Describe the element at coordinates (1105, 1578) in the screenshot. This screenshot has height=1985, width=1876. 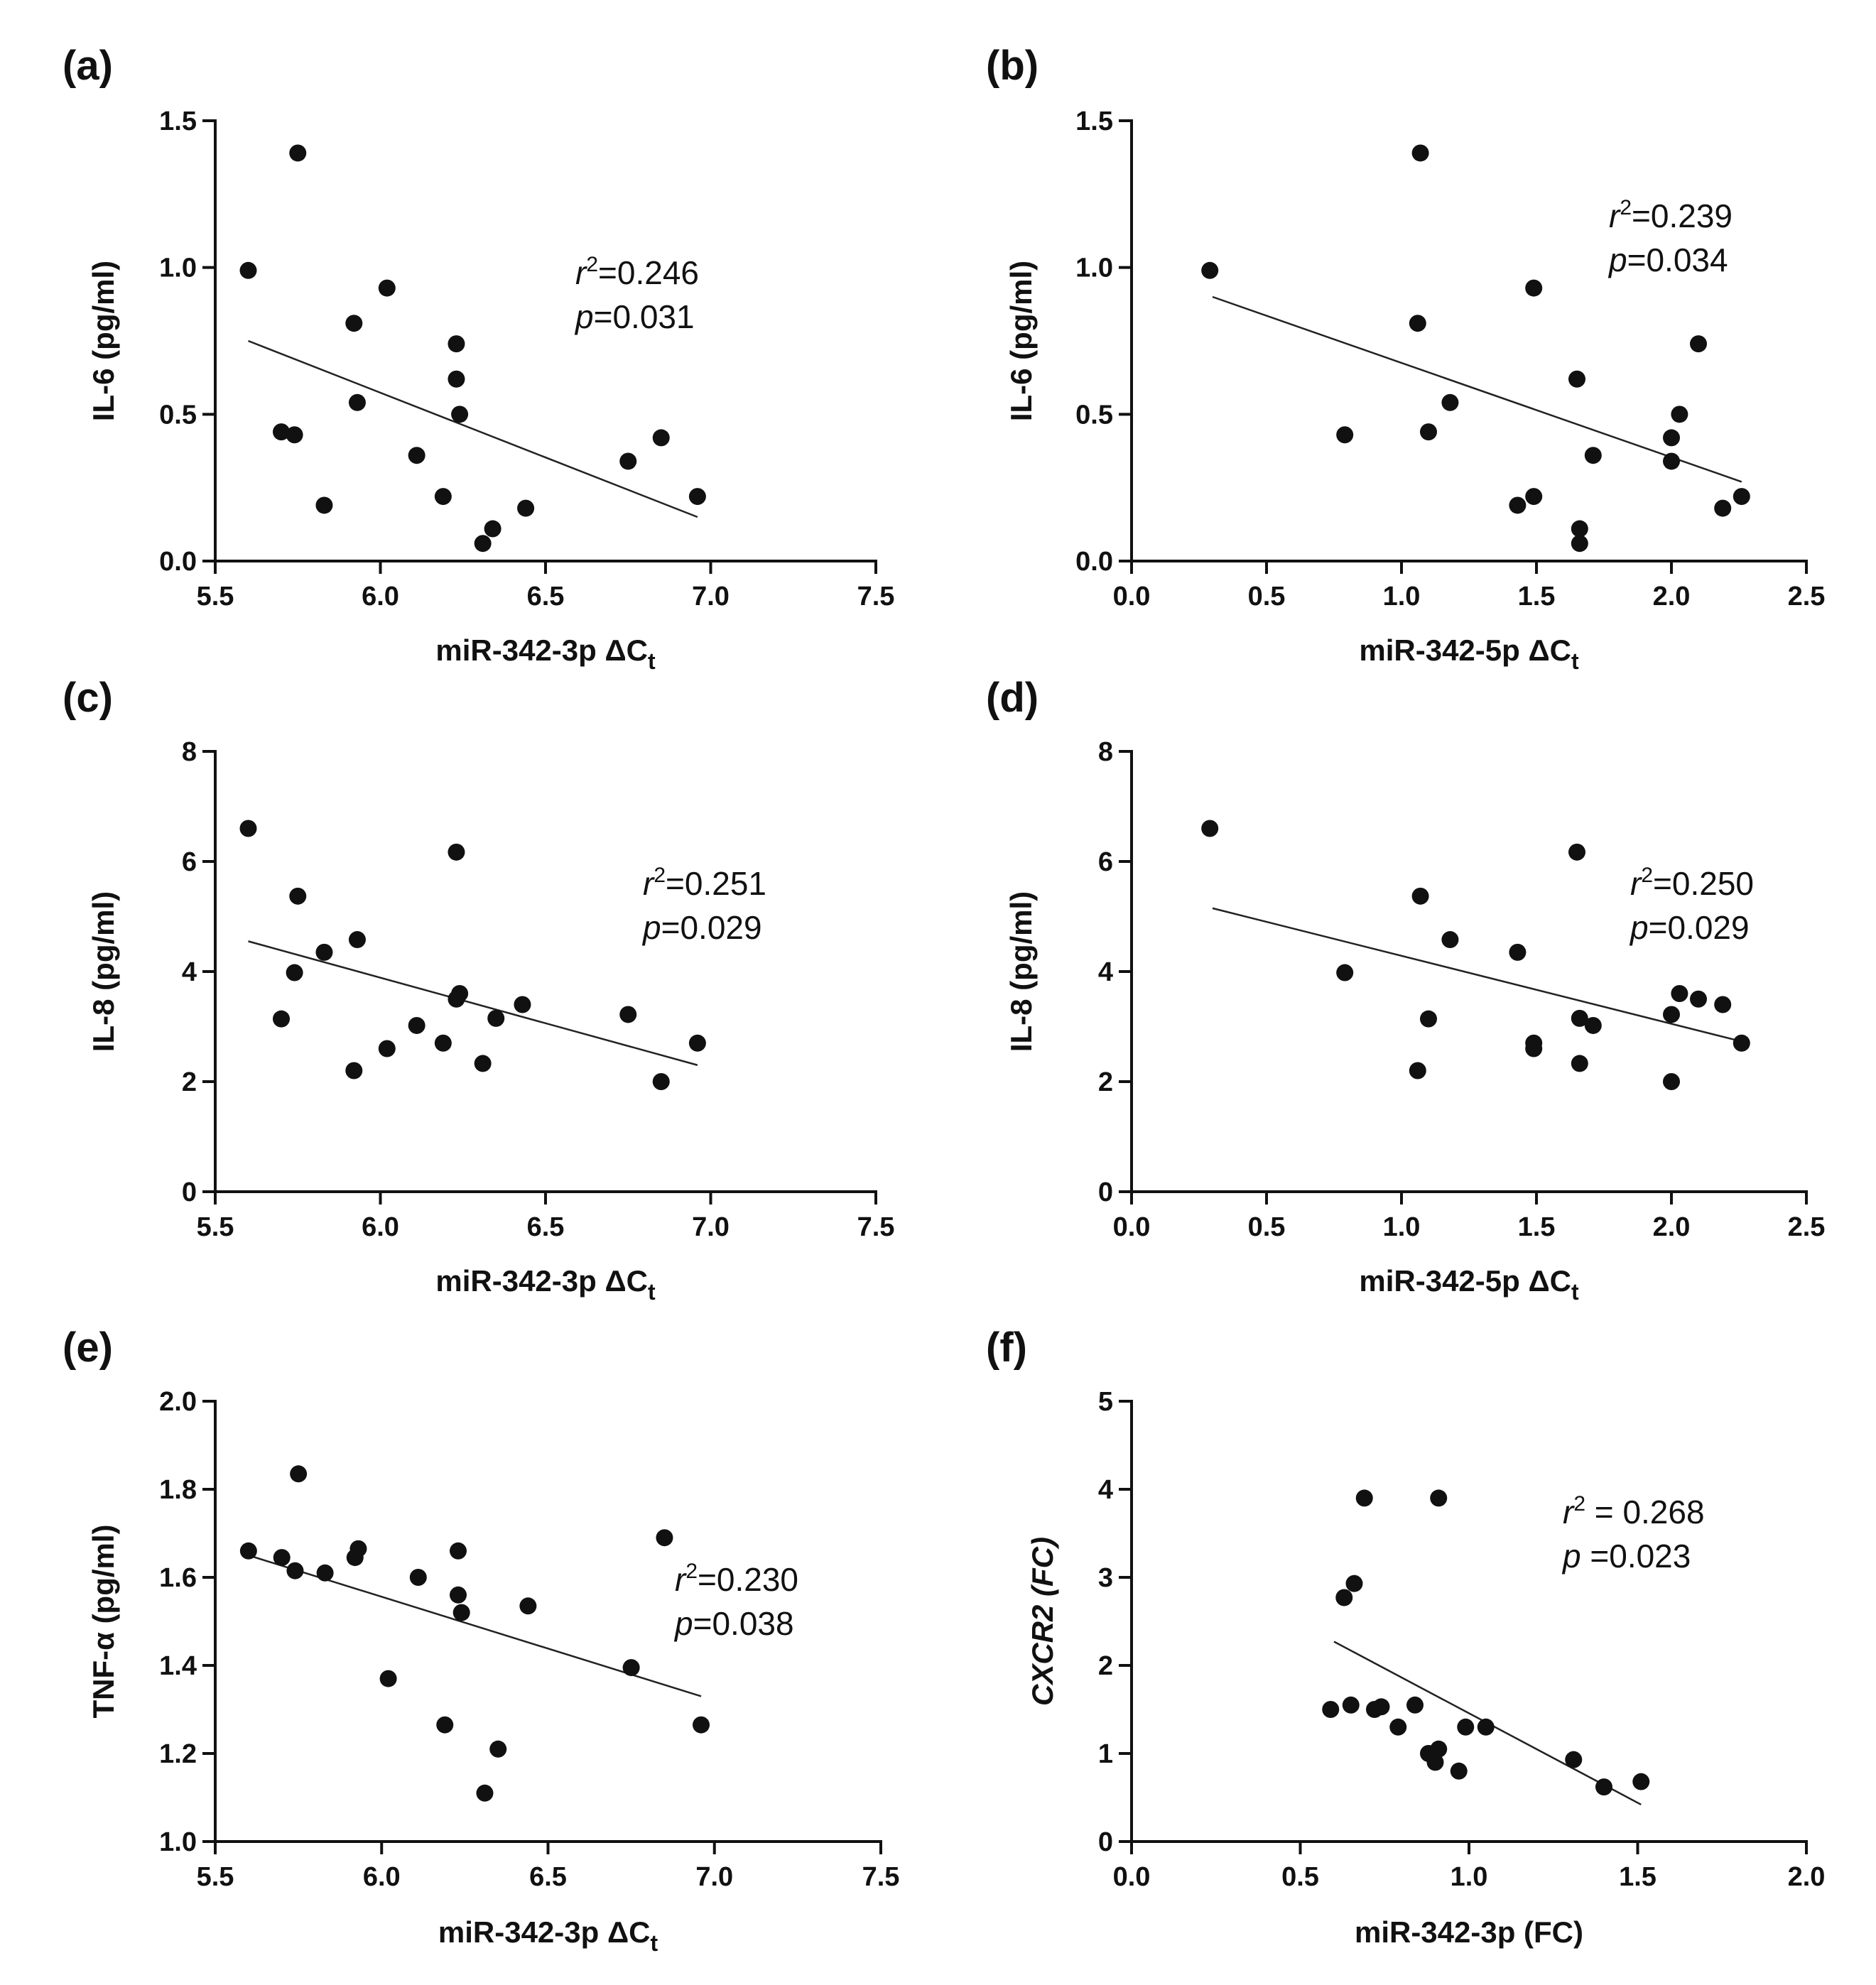
I see `panel-f-y-tick-label: 3` at that location.